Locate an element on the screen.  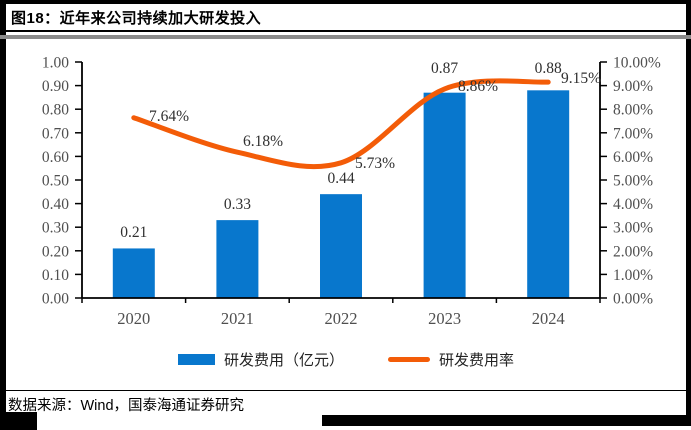
title-separator-rule is located at coordinates (345, 37).